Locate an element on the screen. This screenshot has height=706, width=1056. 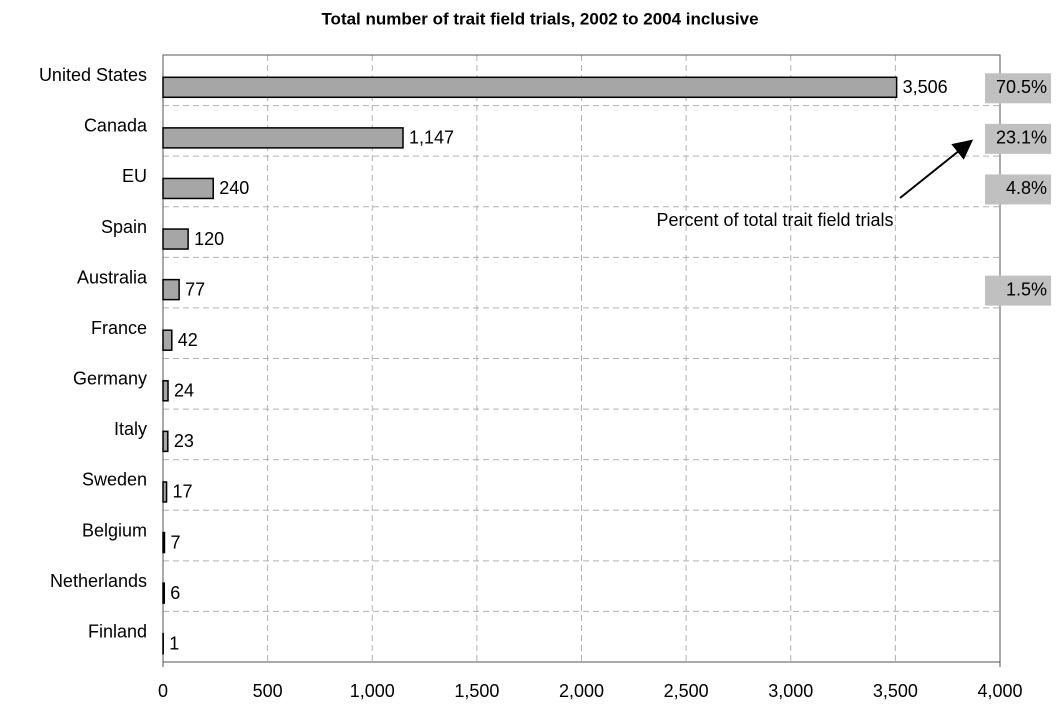
y-tick-label: Sweden is located at coordinates (114, 480).